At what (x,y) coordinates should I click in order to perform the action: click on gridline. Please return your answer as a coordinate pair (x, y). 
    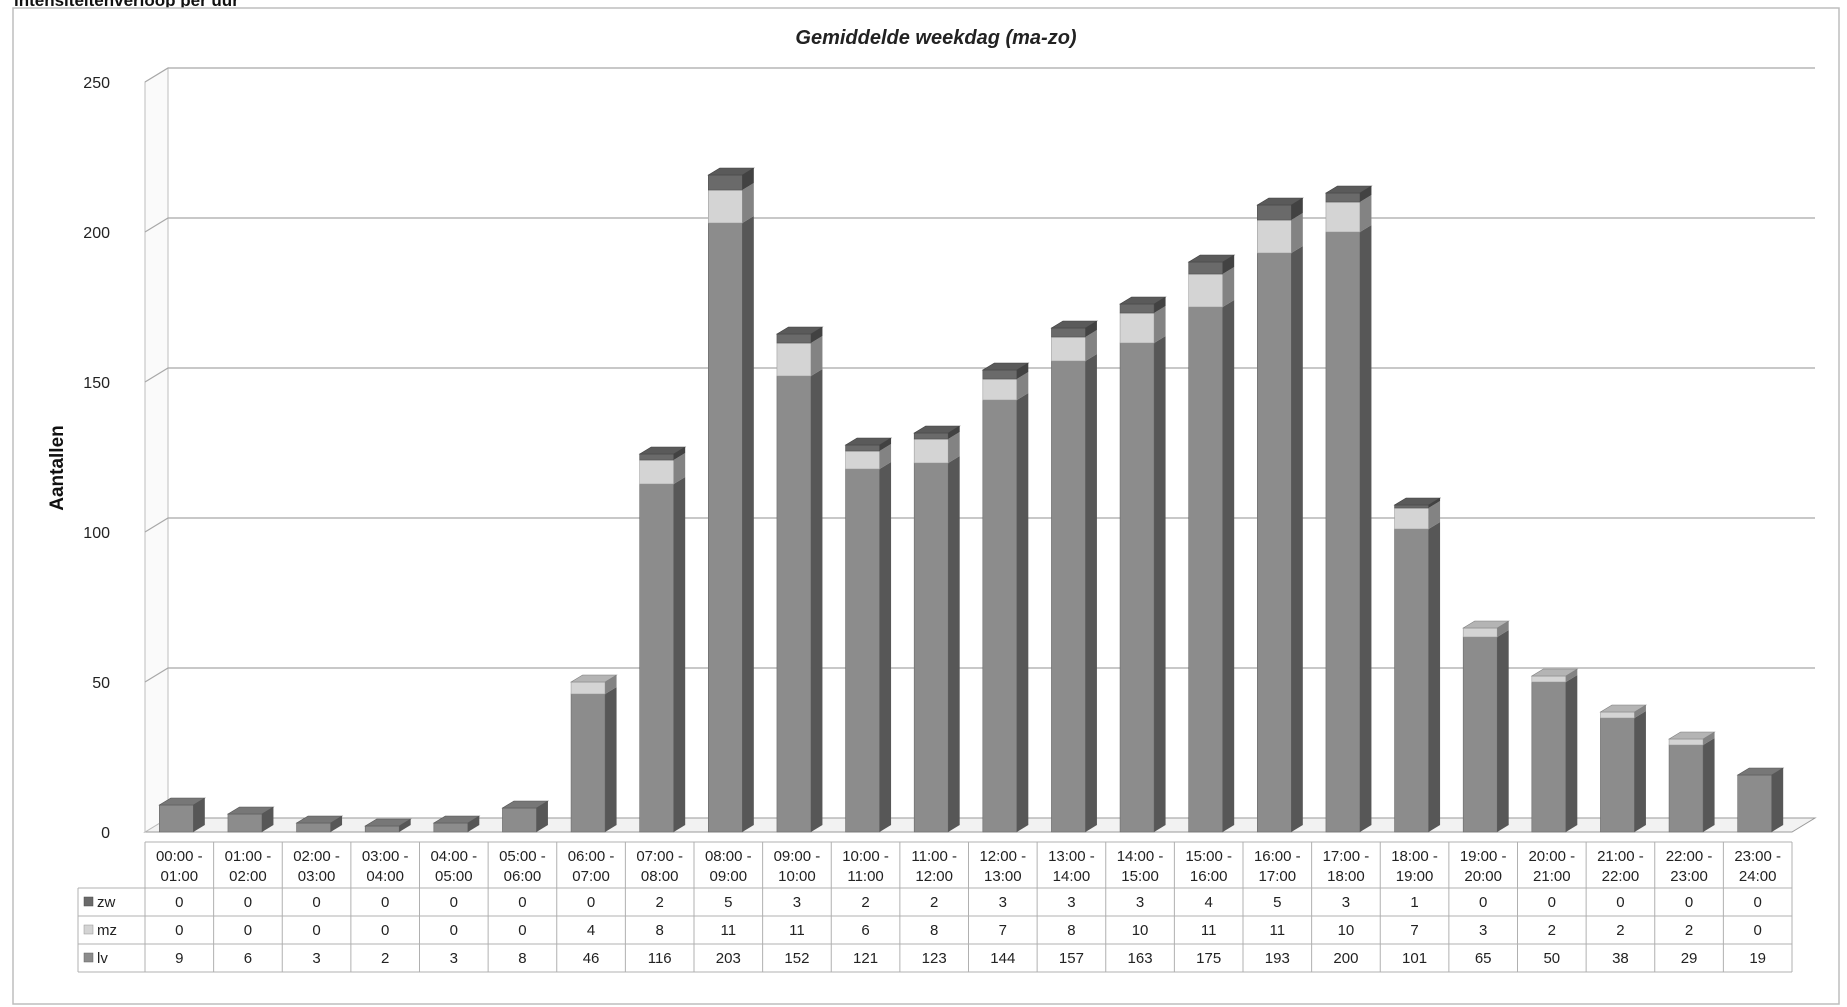
    Looking at the image, I should click on (979, 75).